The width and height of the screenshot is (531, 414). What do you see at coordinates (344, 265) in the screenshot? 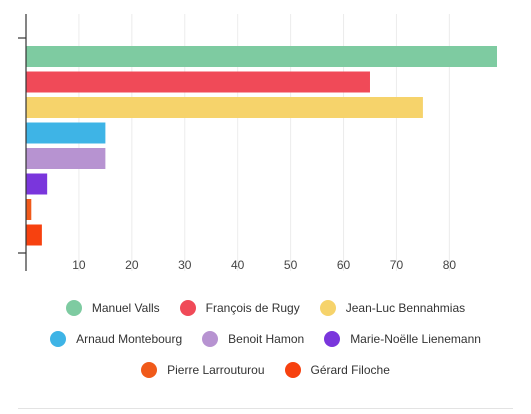
I see `x-tick-label-60: 60` at bounding box center [344, 265].